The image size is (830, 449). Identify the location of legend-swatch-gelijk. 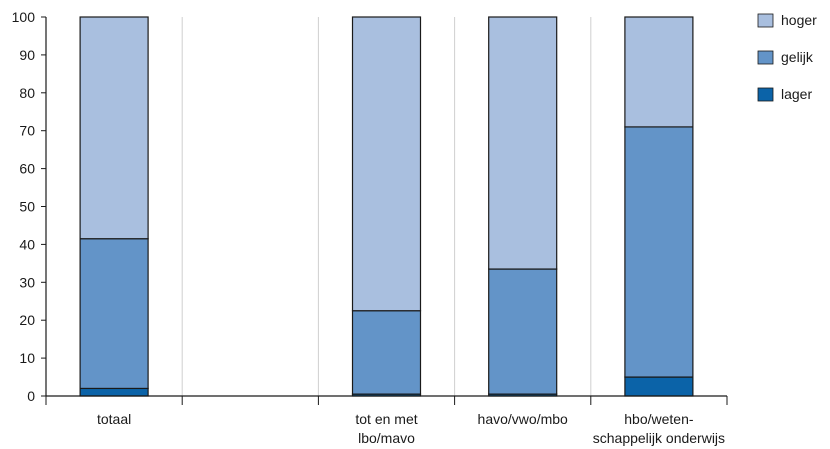
(765, 57).